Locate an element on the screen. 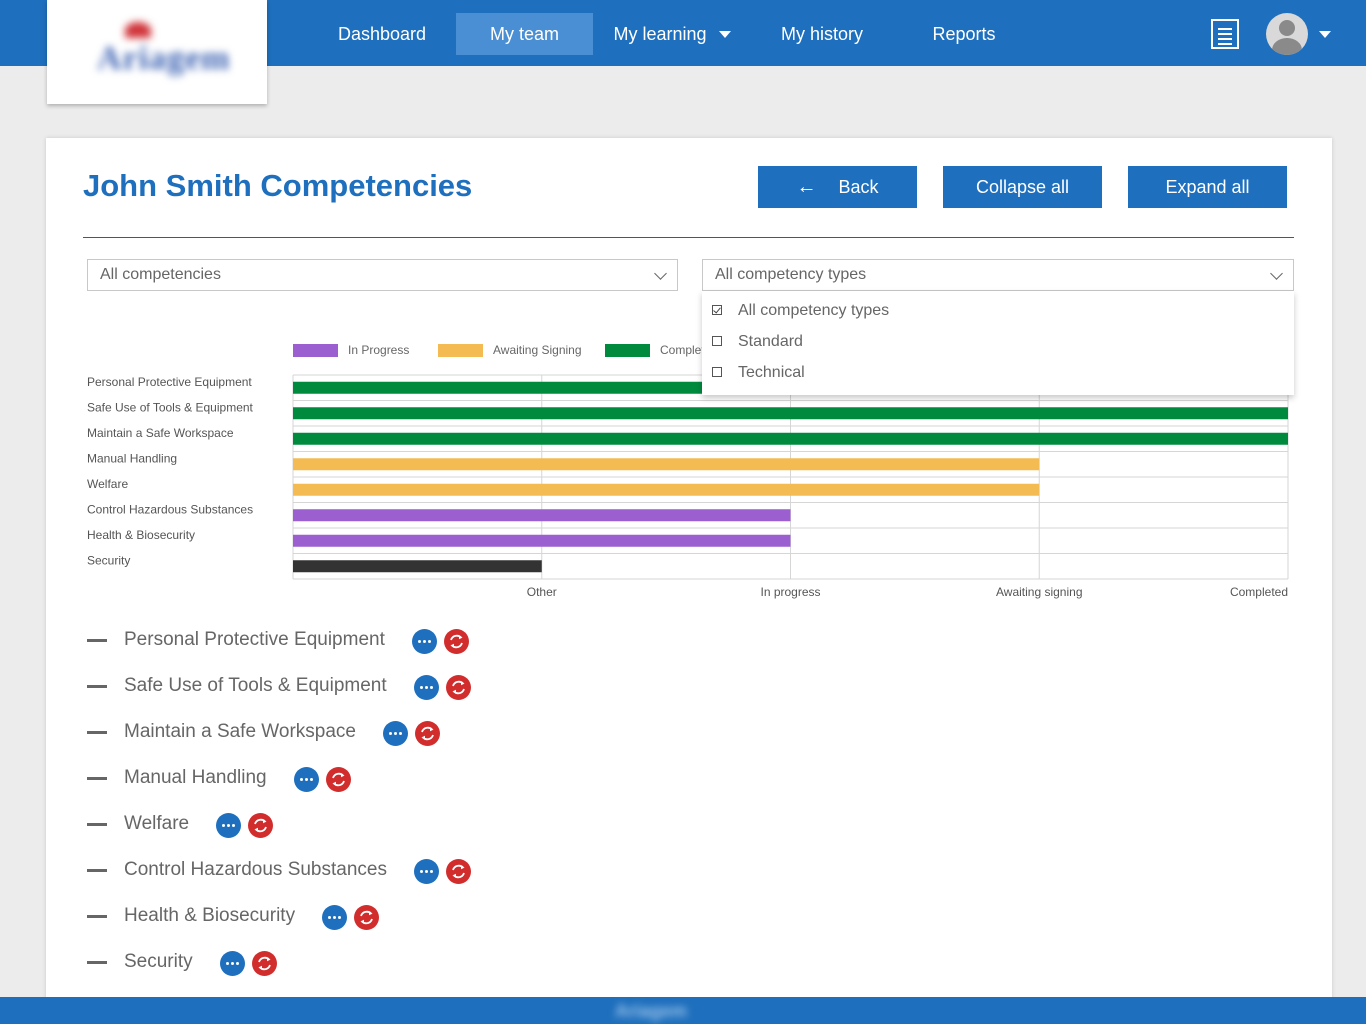 This screenshot has height=1024, width=1366. competency-name: Welfare is located at coordinates (157, 823).